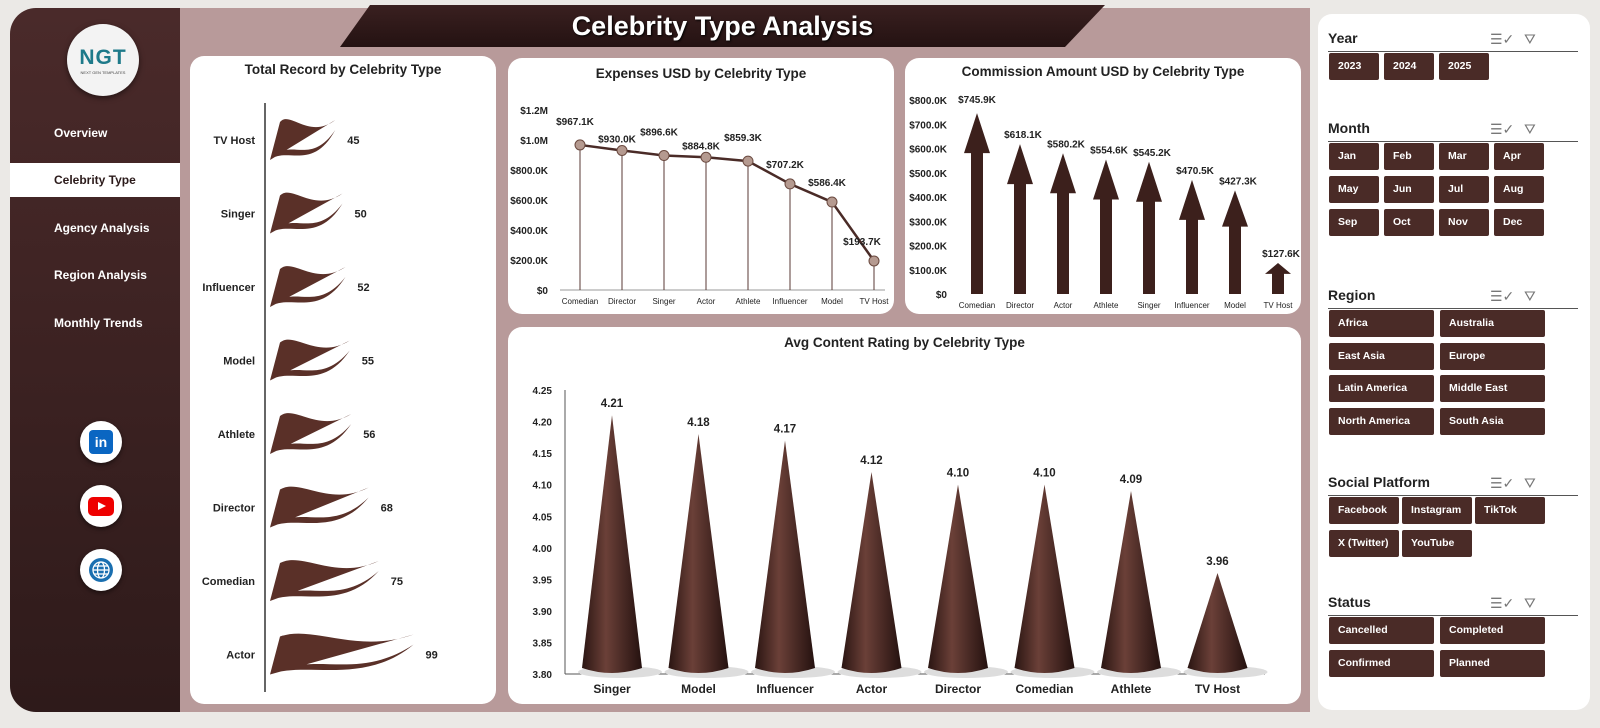 The height and width of the screenshot is (728, 1600). What do you see at coordinates (1381, 630) in the screenshot?
I see `slicer-item: Cancelled` at bounding box center [1381, 630].